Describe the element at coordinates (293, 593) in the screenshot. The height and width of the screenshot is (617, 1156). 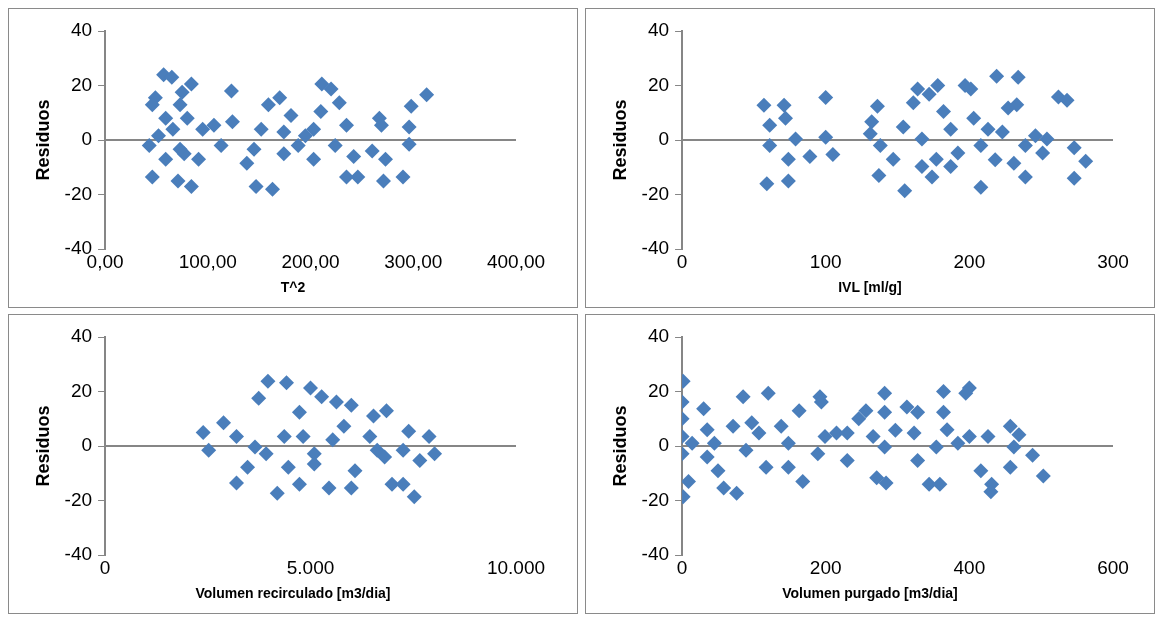
I see `x-axis-title: Volumen recirculado [m3/dia]` at that location.